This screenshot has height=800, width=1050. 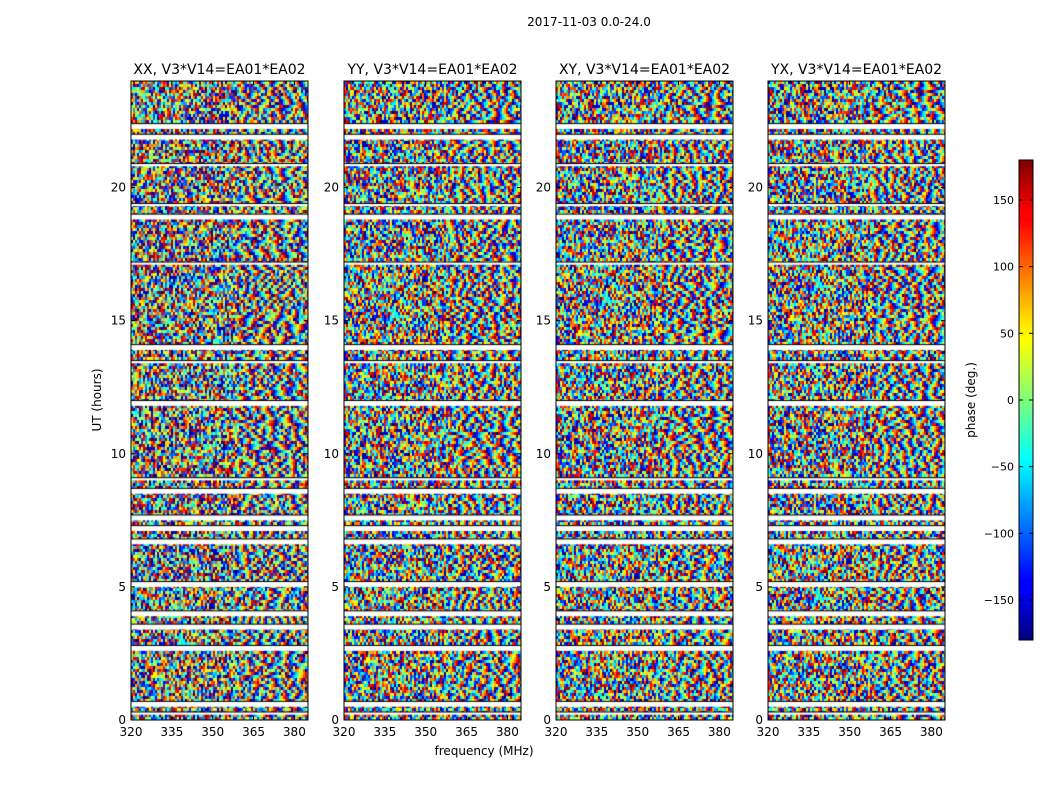 I want to click on colorbar-tick-label: −50, so click(x=1002, y=467).